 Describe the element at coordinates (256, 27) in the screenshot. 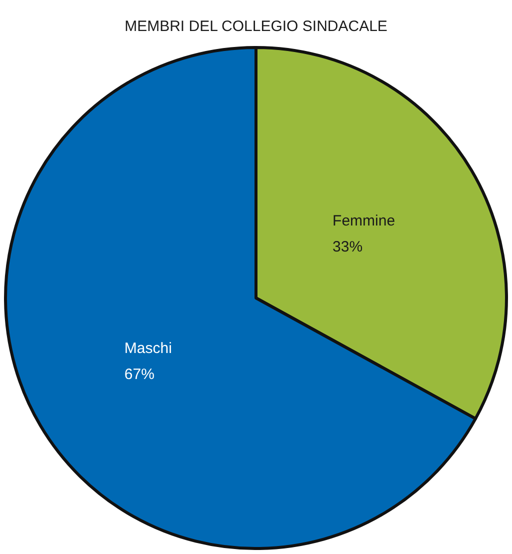

I see `chart-title: MEMBRI DEL COLLEGIO SINDACALE` at that location.